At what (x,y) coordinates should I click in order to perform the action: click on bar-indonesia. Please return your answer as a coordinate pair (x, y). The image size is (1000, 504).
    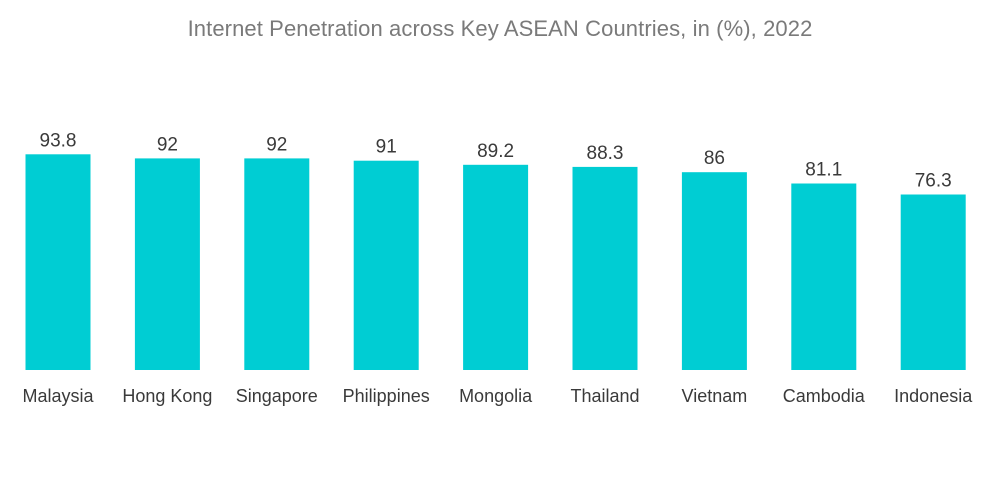
    Looking at the image, I should click on (933, 282).